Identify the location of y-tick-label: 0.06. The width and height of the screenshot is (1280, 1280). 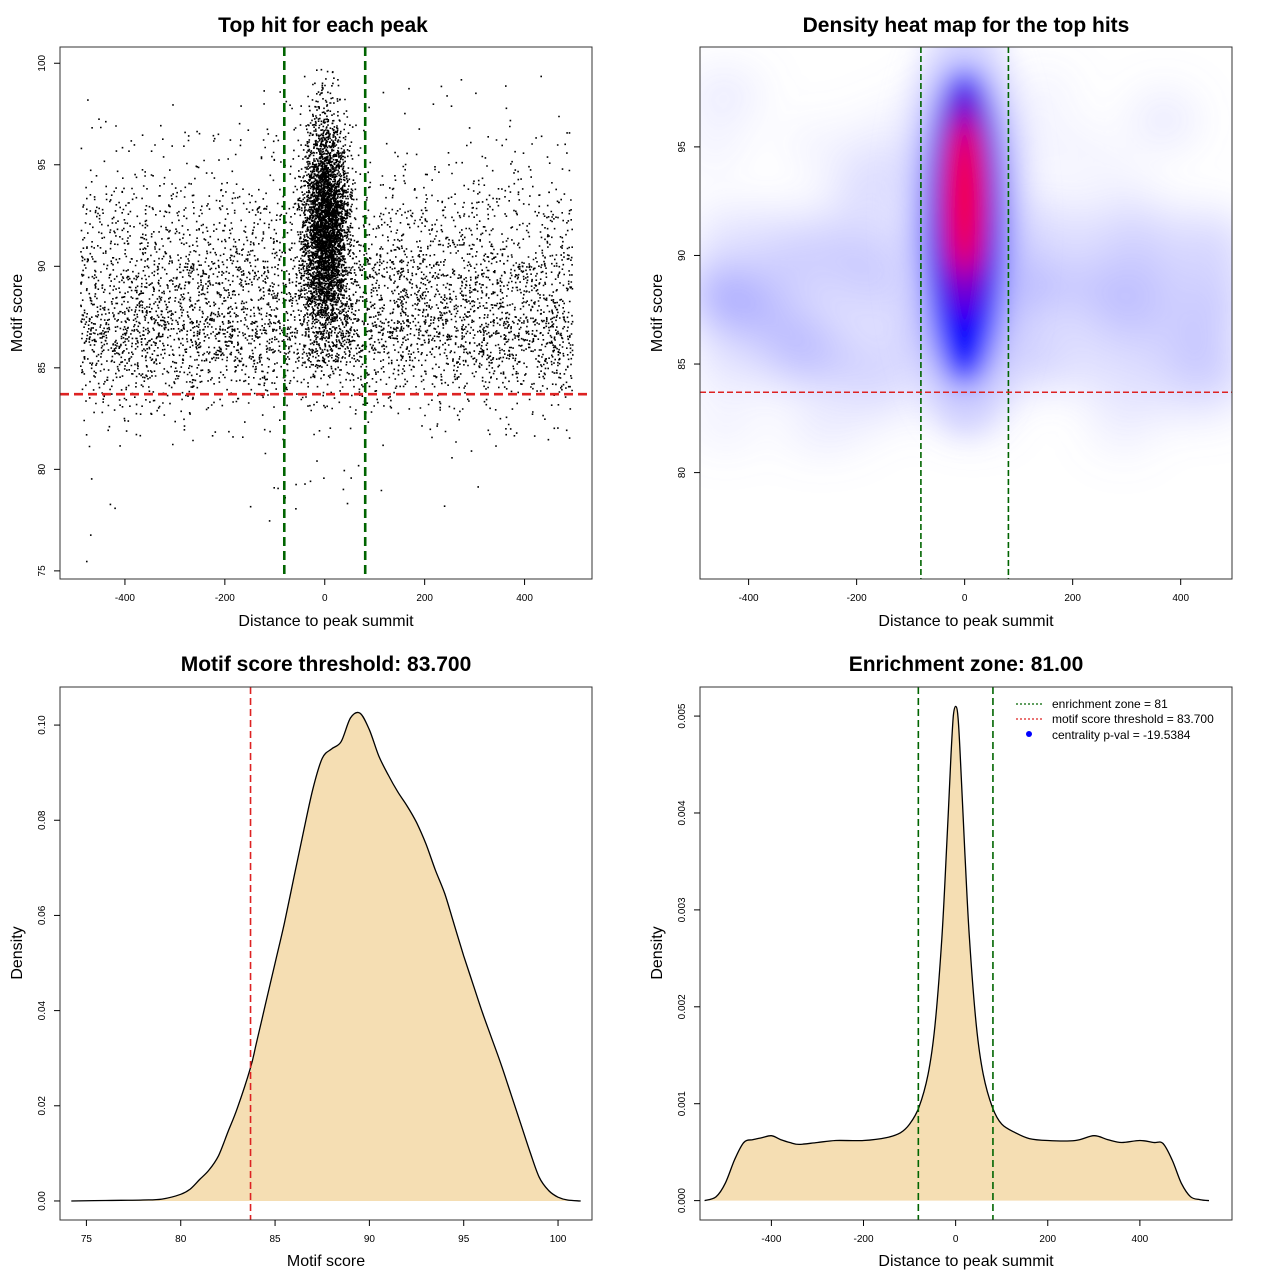
(42, 915).